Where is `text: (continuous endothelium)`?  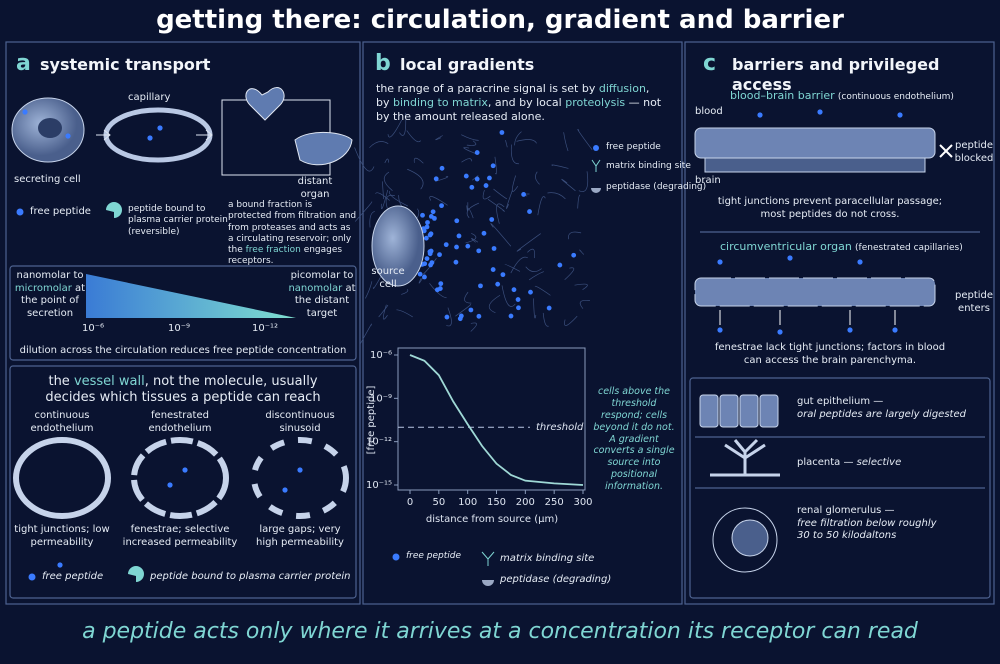
text: (continuous endothelium) is located at coordinates (895, 97).